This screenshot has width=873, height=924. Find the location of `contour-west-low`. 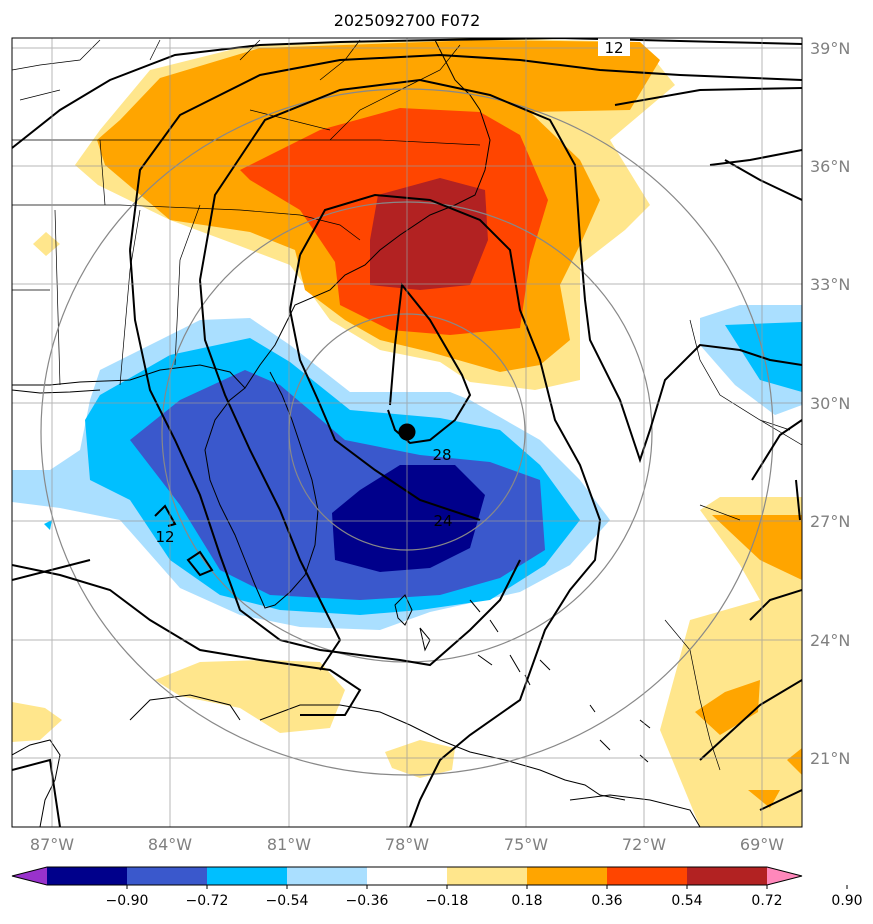

contour-west-low is located at coordinates (51, 693).